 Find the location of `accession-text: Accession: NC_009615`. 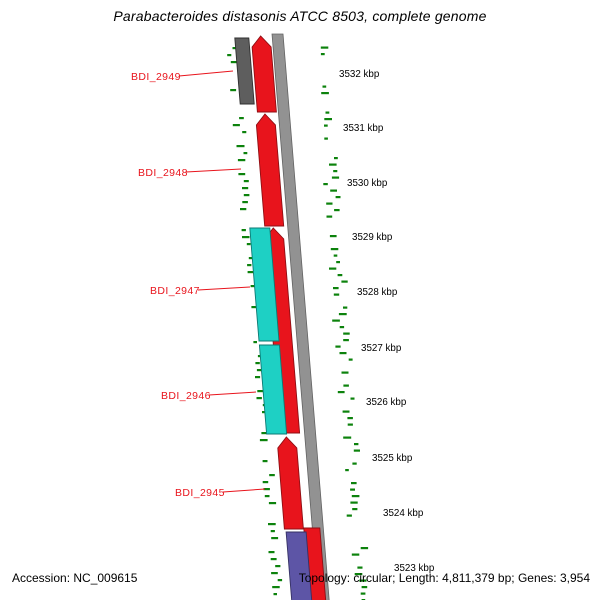

accession-text: Accession: NC_009615 is located at coordinates (75, 578).